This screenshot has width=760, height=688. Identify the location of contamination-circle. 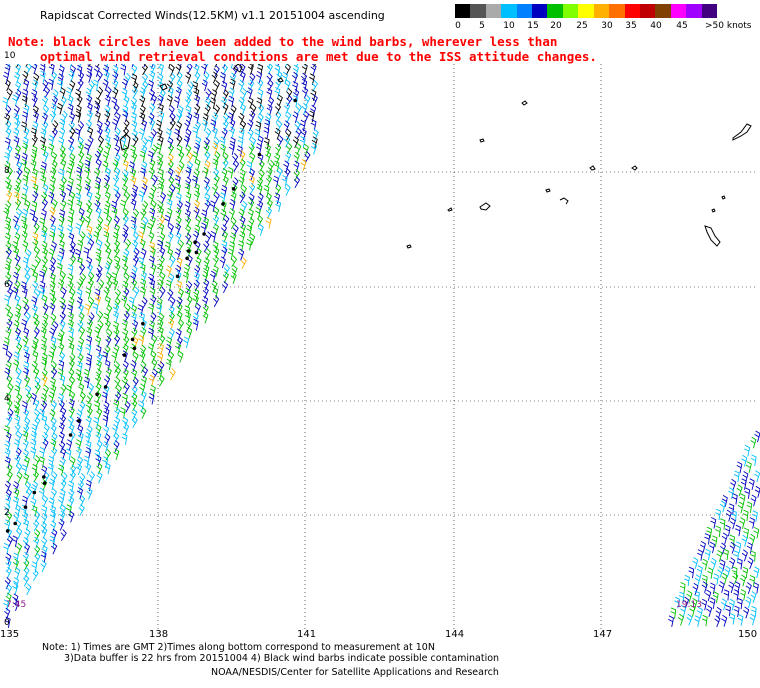
(259, 154).